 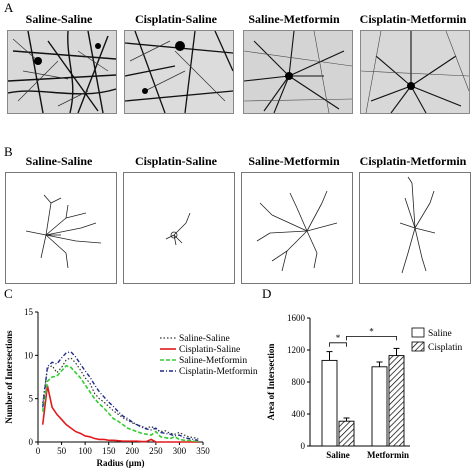 I want to click on trace-saline-metformin, so click(x=297, y=228).